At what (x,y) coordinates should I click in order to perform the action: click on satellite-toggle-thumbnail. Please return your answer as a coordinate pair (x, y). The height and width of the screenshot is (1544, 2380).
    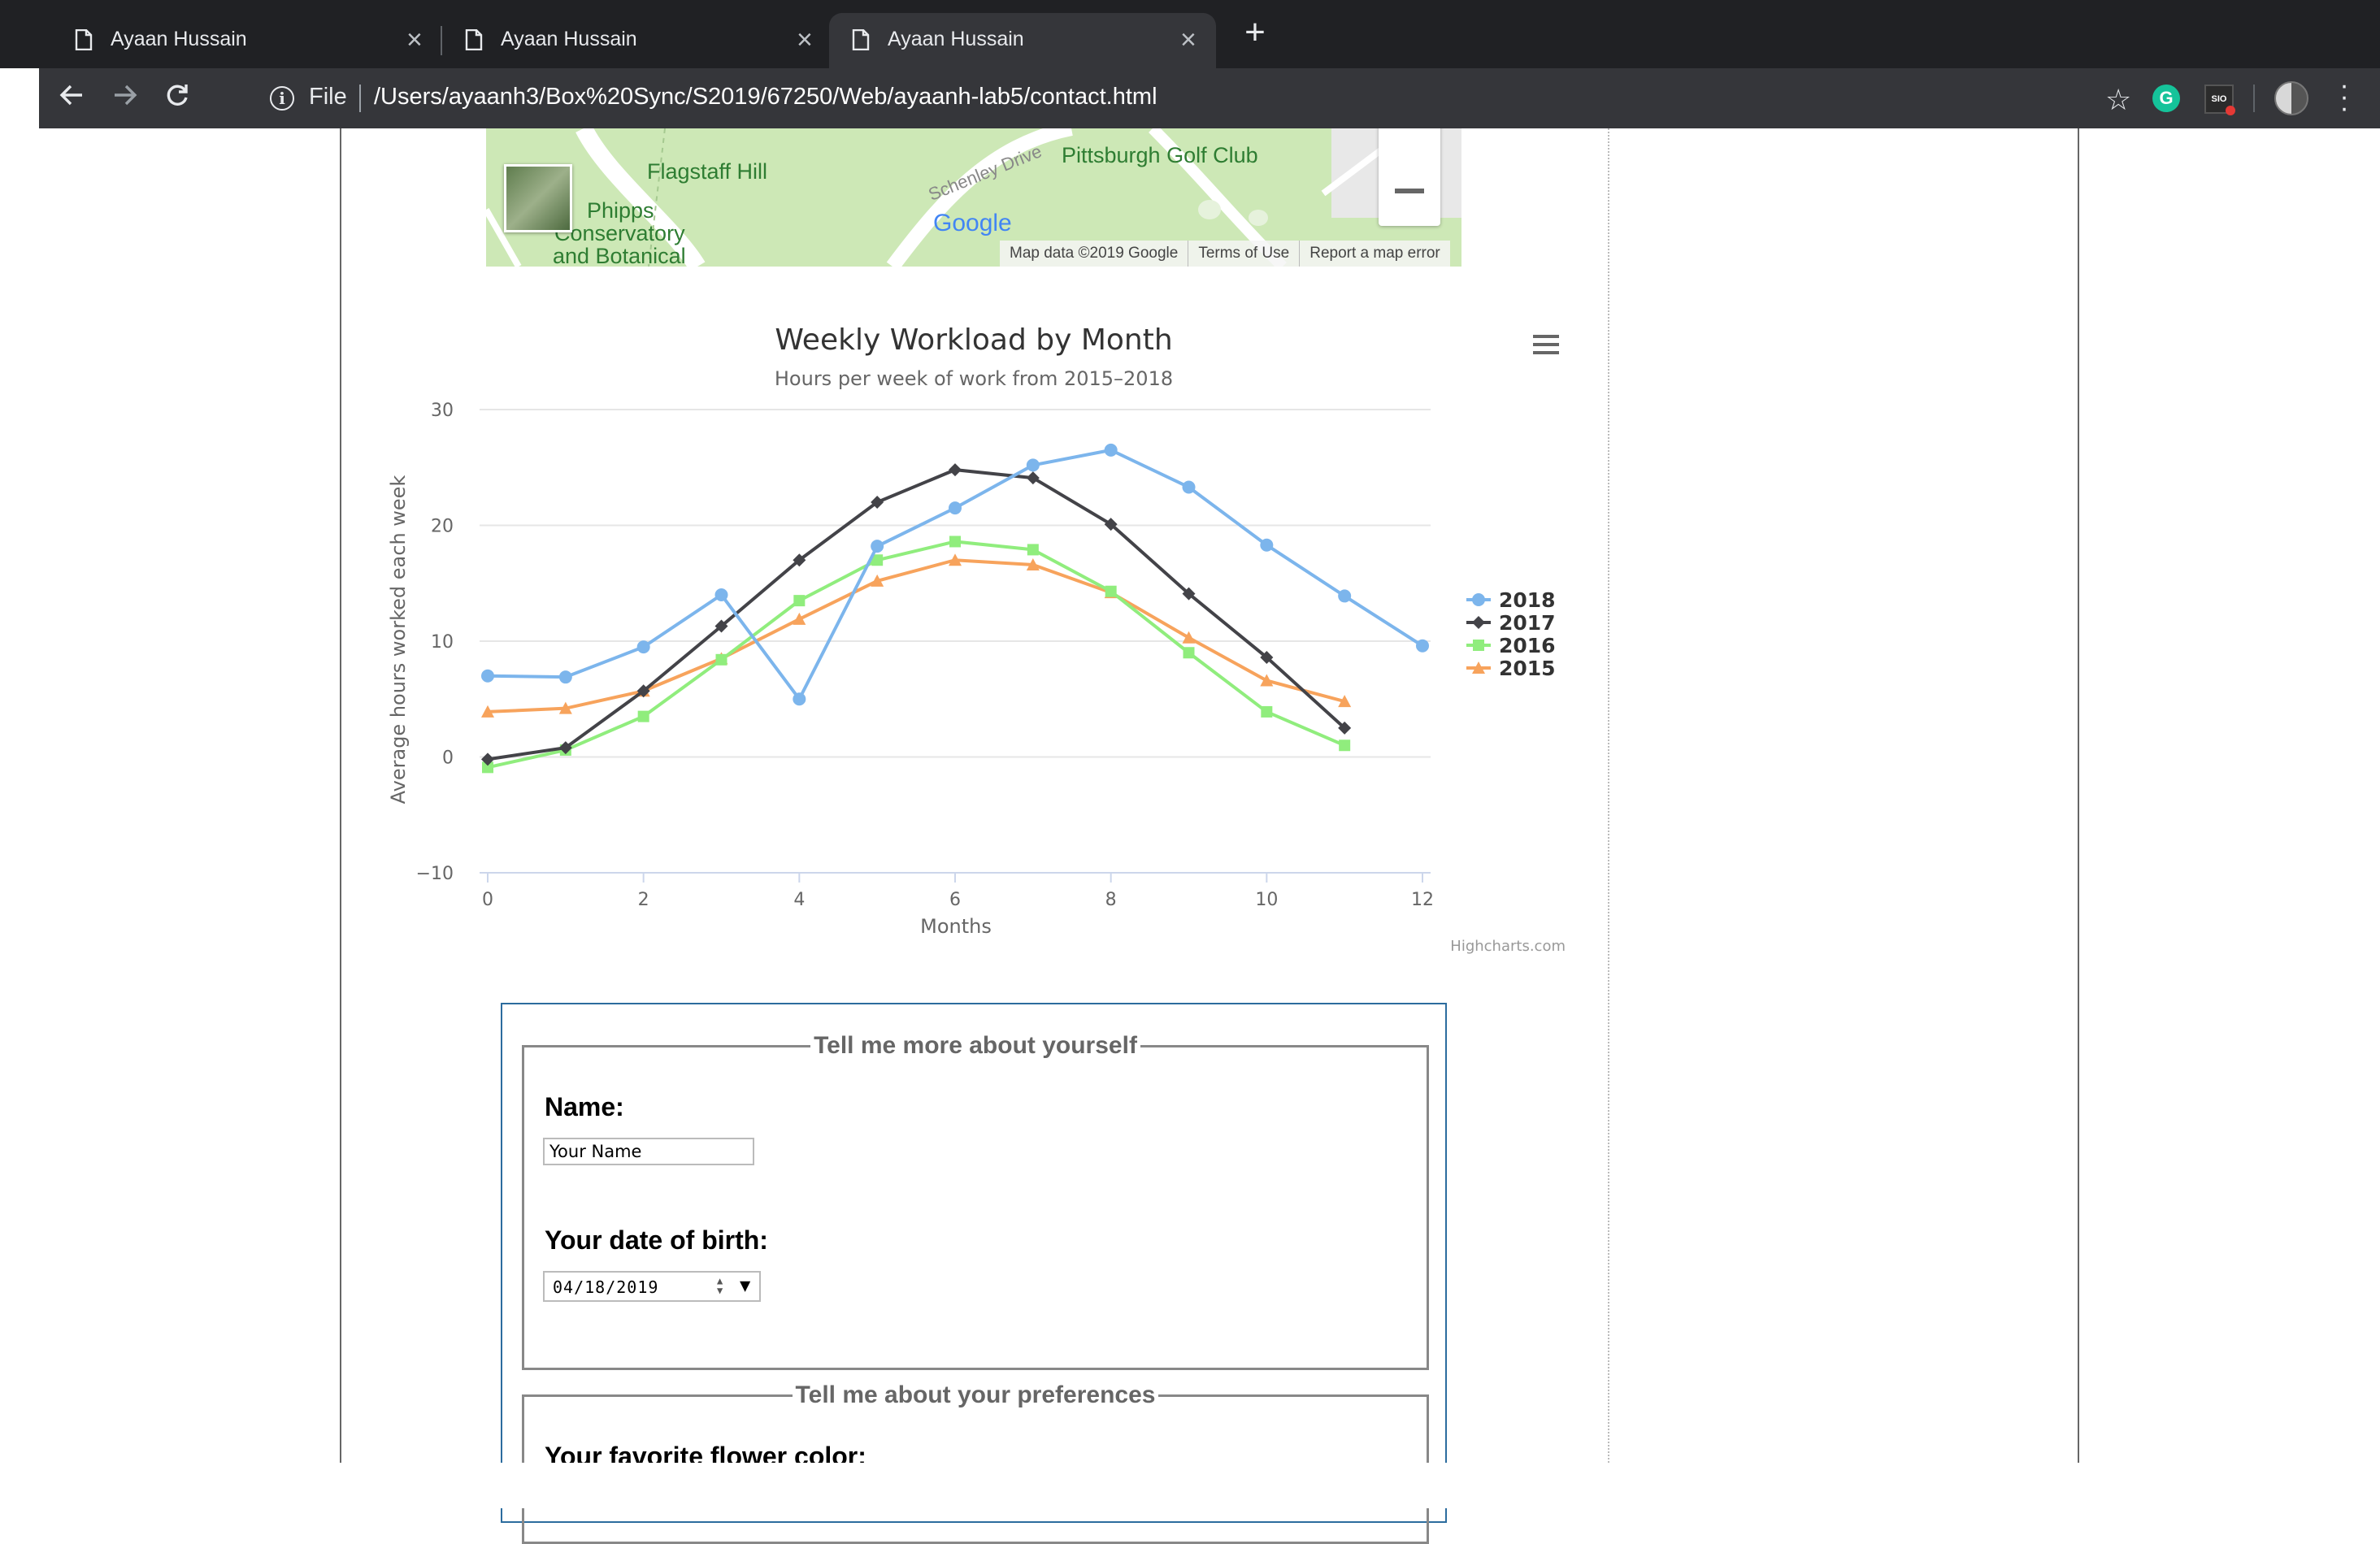
    Looking at the image, I should click on (538, 198).